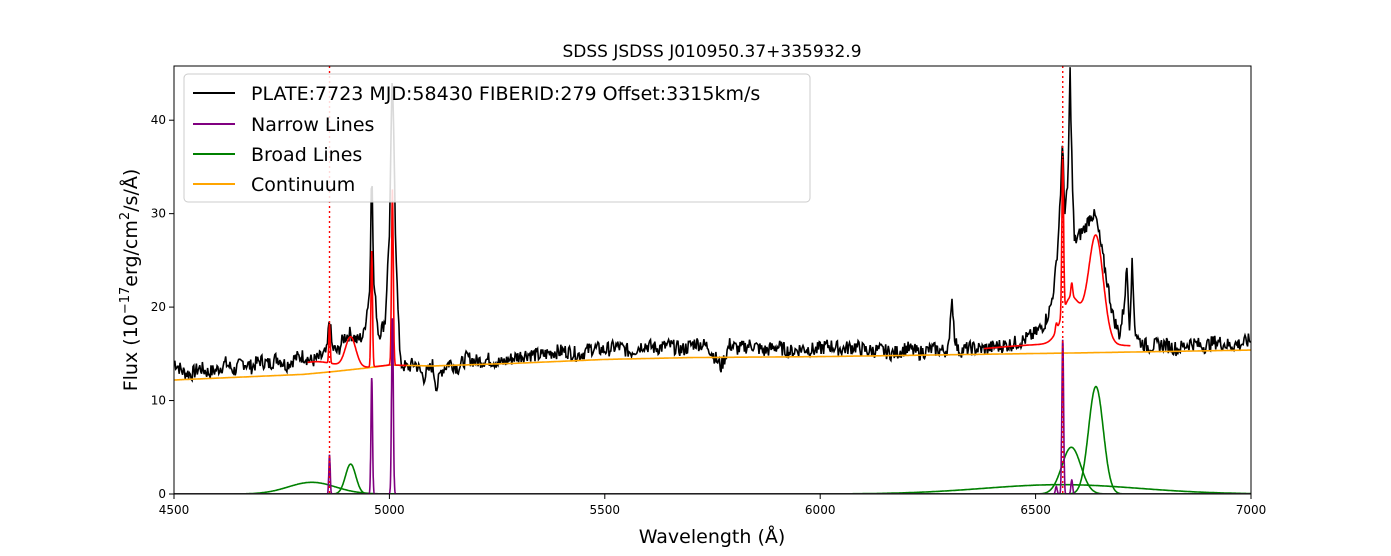 Image resolution: width=1391 pixels, height=556 pixels. Describe the element at coordinates (158, 120) in the screenshot. I see `y-tick-label: 40` at that location.